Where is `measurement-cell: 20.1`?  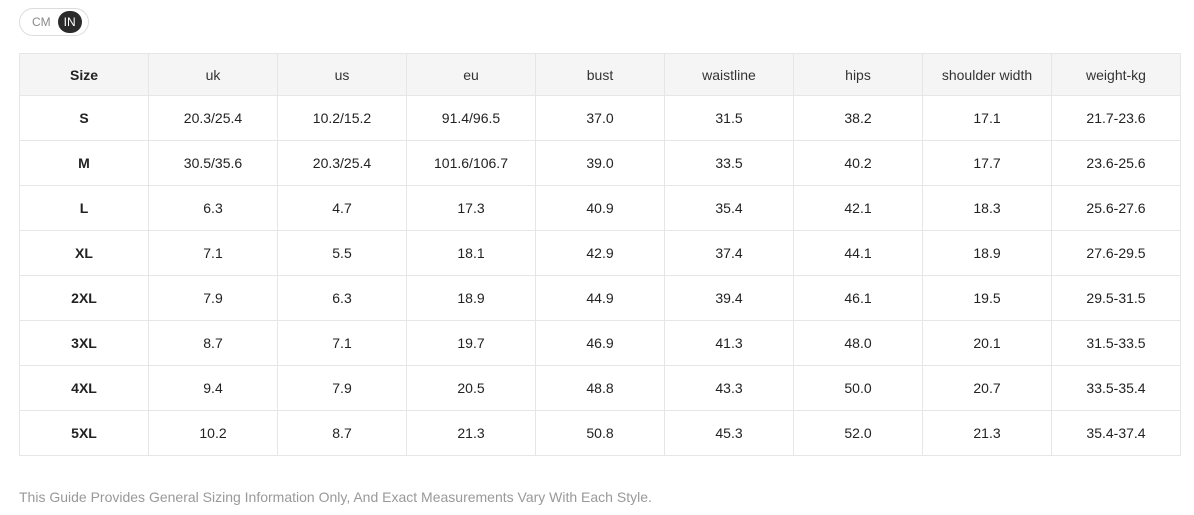 measurement-cell: 20.1 is located at coordinates (987, 343).